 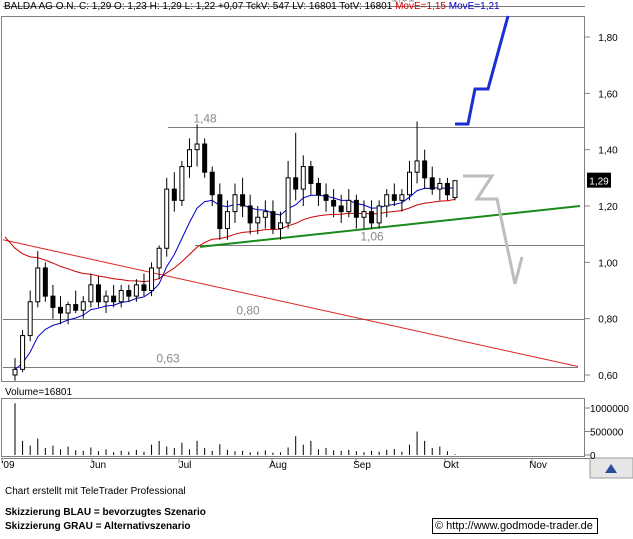 I want to click on scroll-arrow-icon, so click(x=611, y=468).